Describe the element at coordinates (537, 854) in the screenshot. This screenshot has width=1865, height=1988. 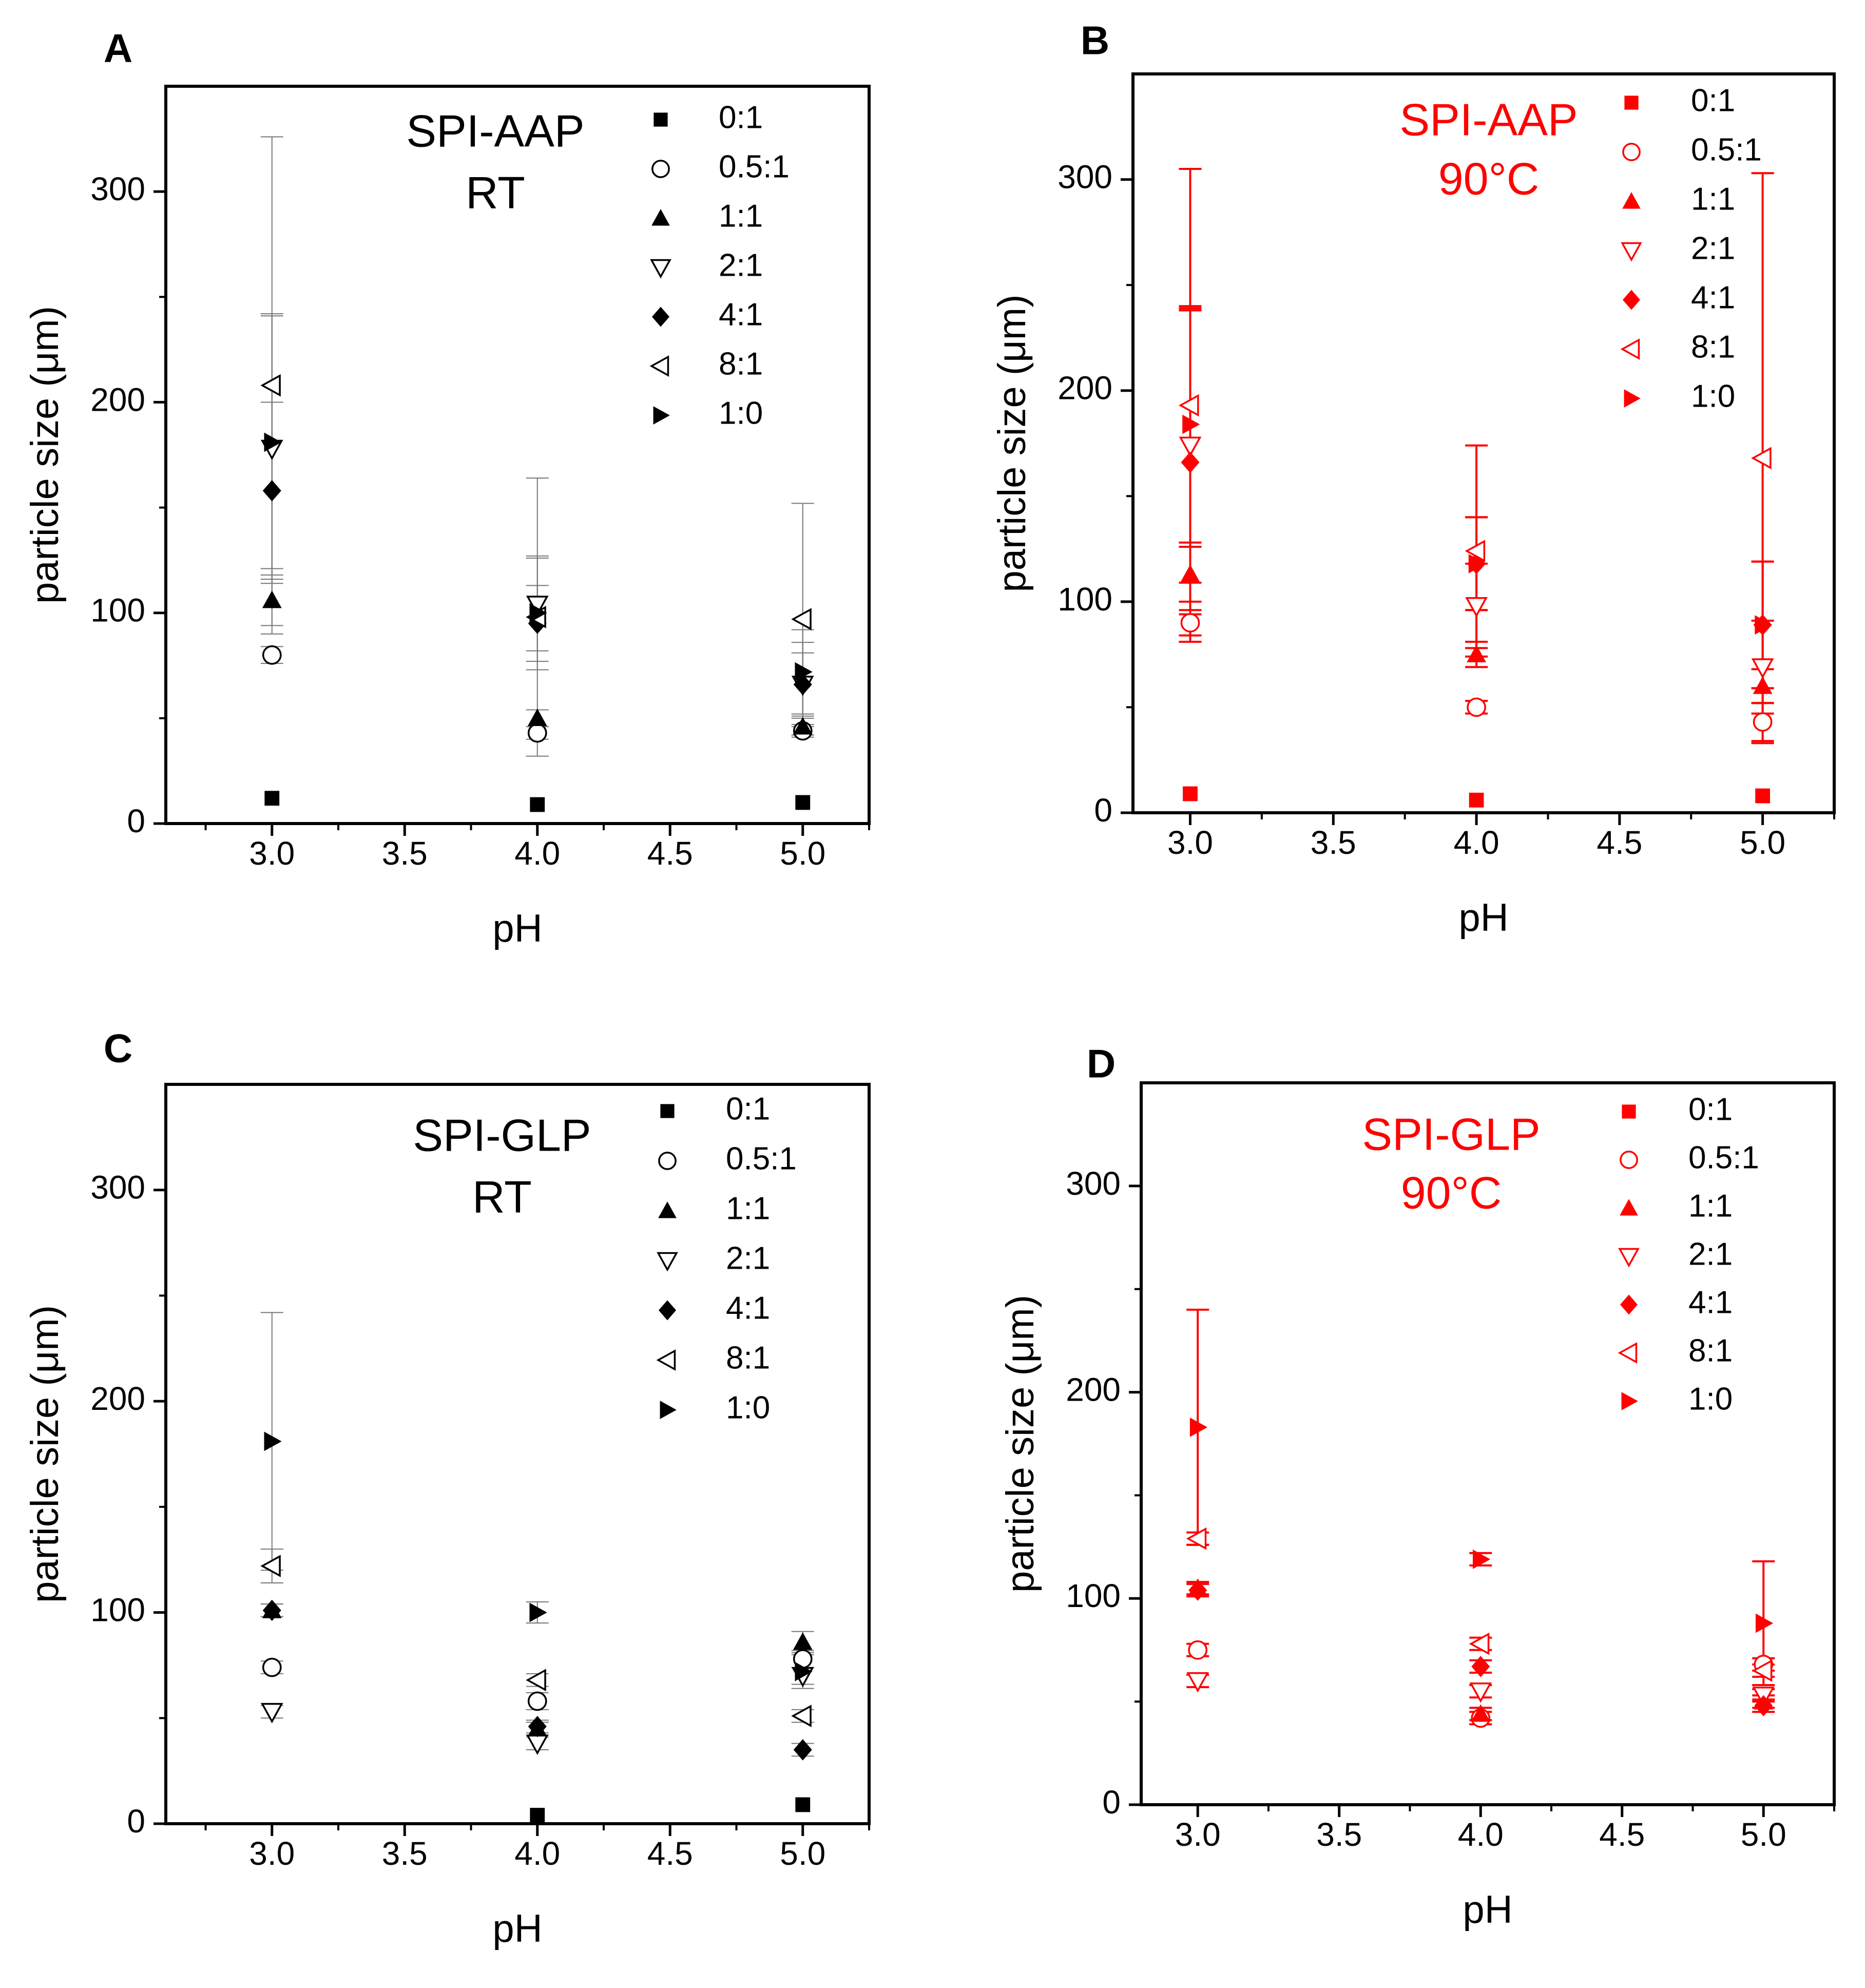
I see `x-tick-label: 4.0` at that location.